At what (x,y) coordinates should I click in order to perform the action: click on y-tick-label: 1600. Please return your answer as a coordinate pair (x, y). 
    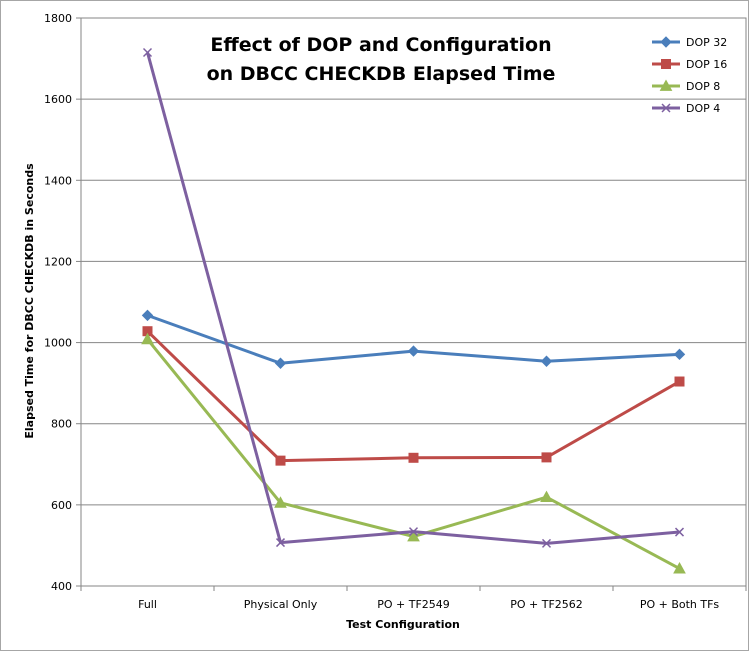
    Looking at the image, I should click on (58, 99).